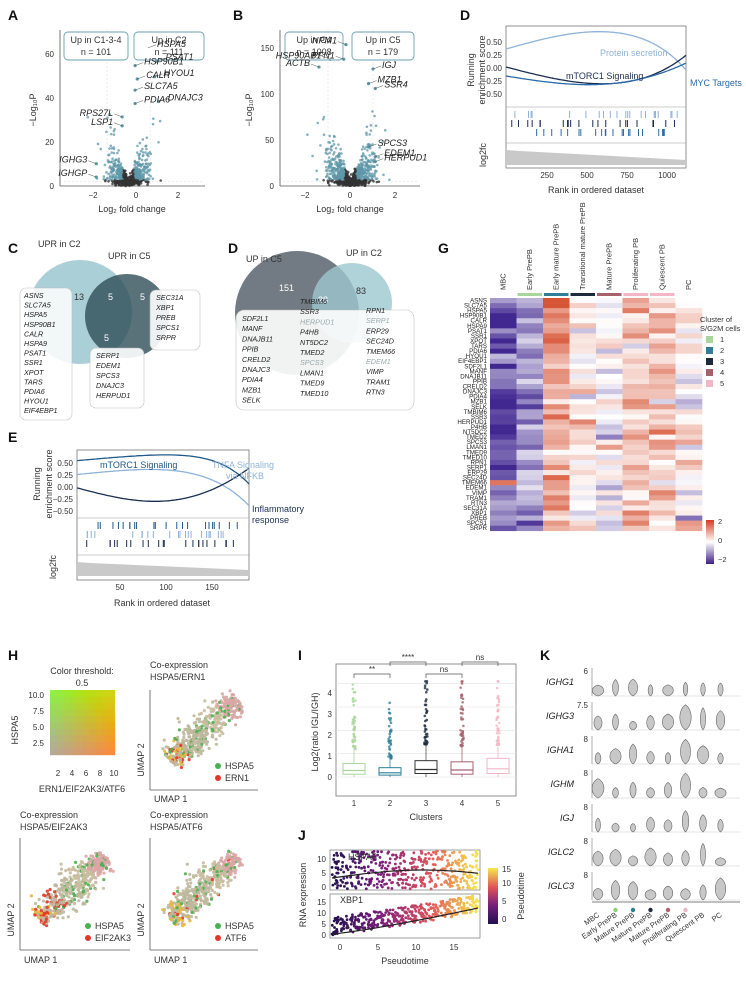 Image resolution: width=746 pixels, height=989 pixels. I want to click on volcano-leader-line, so click(158, 75).